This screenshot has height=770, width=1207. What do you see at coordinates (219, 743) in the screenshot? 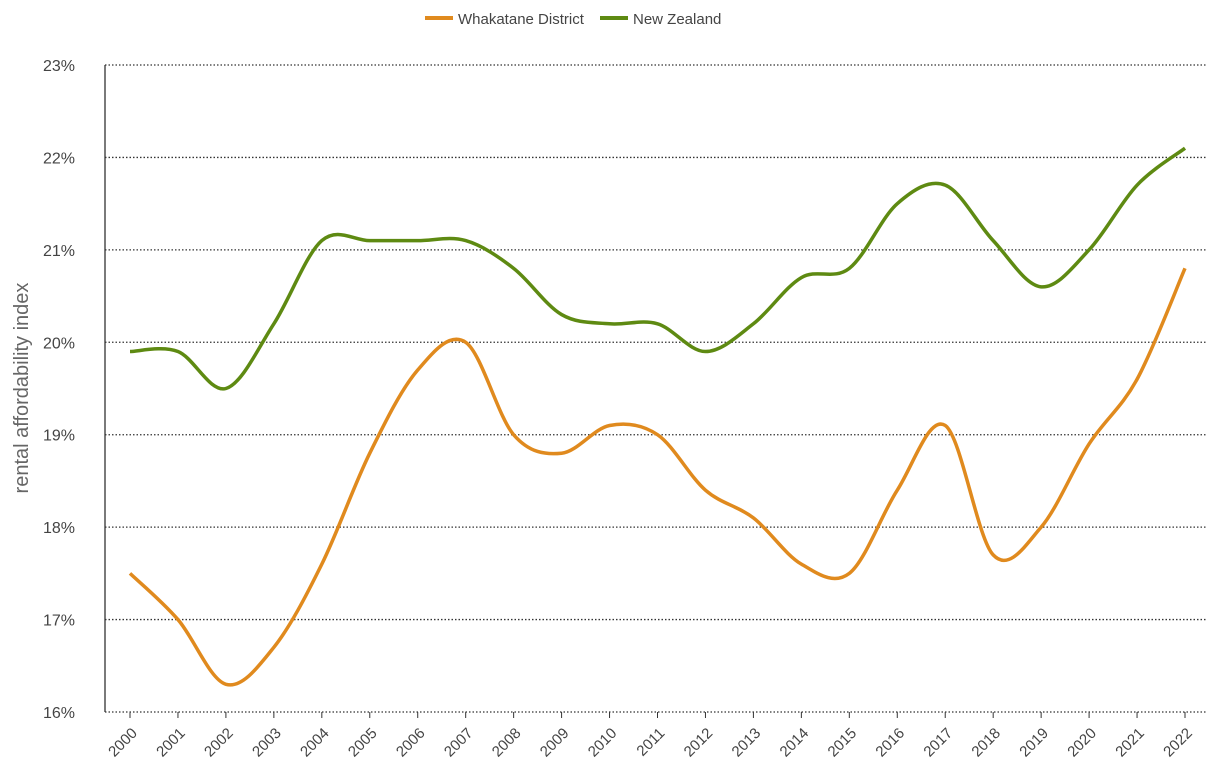
I see `x-tick-label: 2002` at bounding box center [219, 743].